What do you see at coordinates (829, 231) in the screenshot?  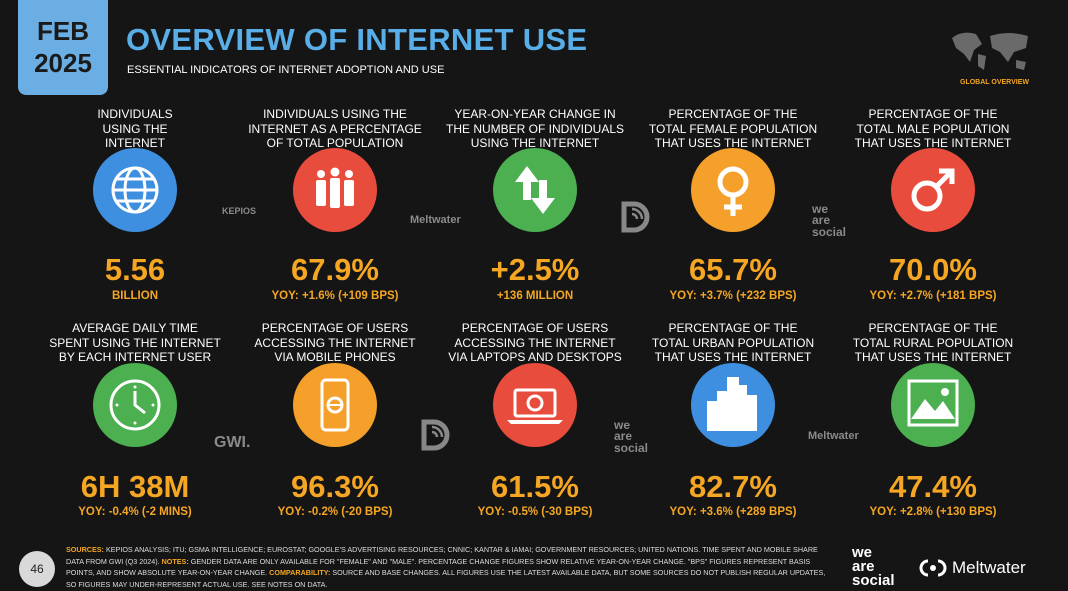 I see `watermark: social` at bounding box center [829, 231].